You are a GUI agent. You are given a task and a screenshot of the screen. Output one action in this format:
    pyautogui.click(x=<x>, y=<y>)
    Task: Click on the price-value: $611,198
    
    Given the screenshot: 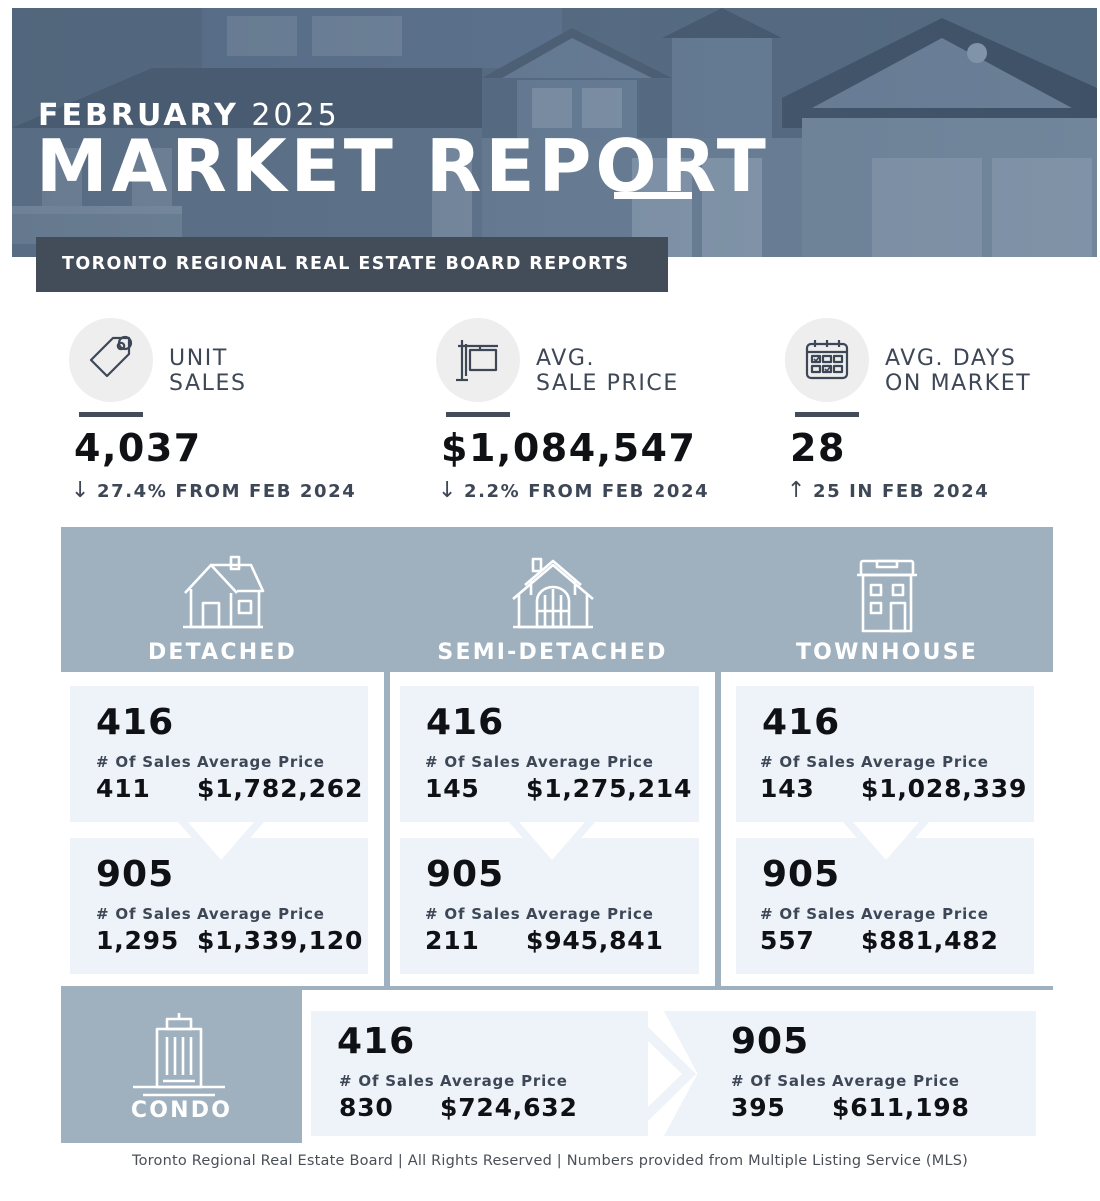 What is the action you would take?
    pyautogui.click(x=901, y=1107)
    